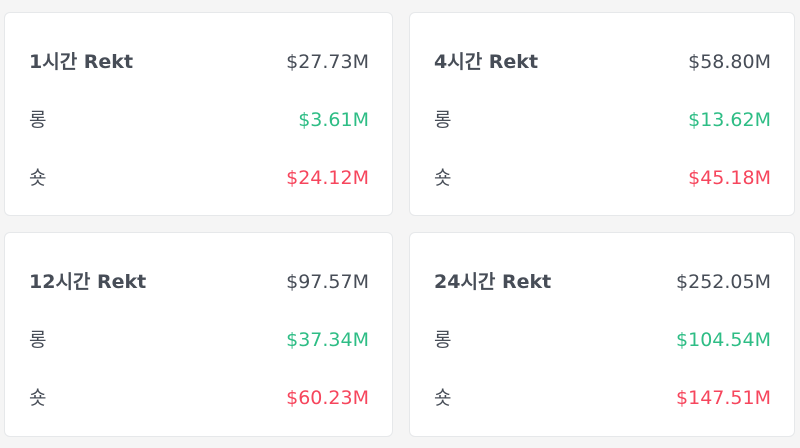 The image size is (800, 448). I want to click on rekt-long-row: 롱 $37.34M, so click(199, 340).